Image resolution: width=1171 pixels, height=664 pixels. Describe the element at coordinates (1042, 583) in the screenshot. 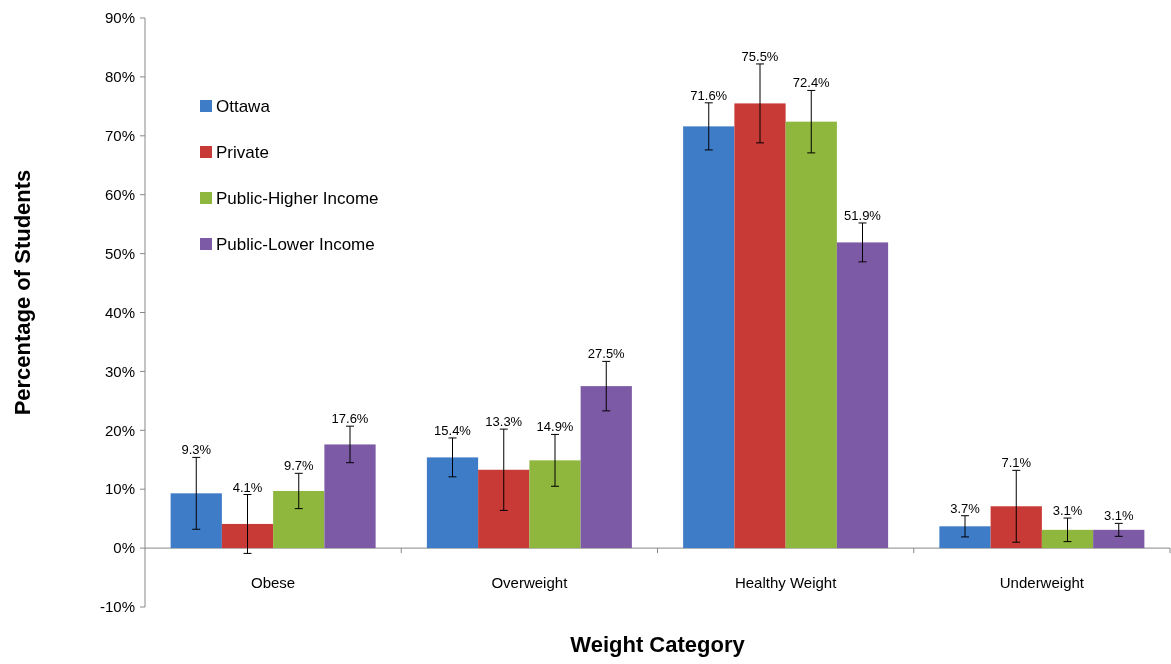

I see `x-tick-label: Underweight` at that location.